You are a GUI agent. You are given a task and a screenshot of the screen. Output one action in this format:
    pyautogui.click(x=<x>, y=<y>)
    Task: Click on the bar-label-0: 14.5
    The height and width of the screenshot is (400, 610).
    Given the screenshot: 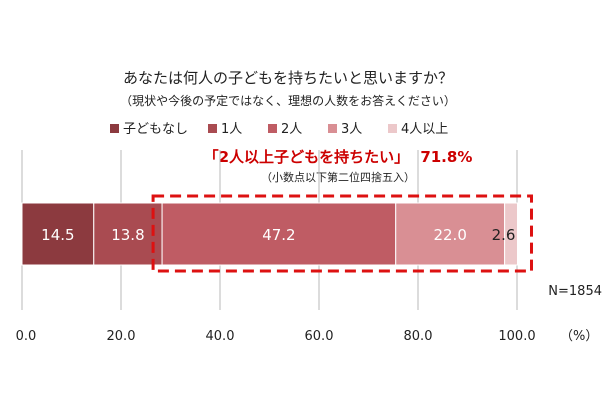 What is the action you would take?
    pyautogui.click(x=57, y=235)
    